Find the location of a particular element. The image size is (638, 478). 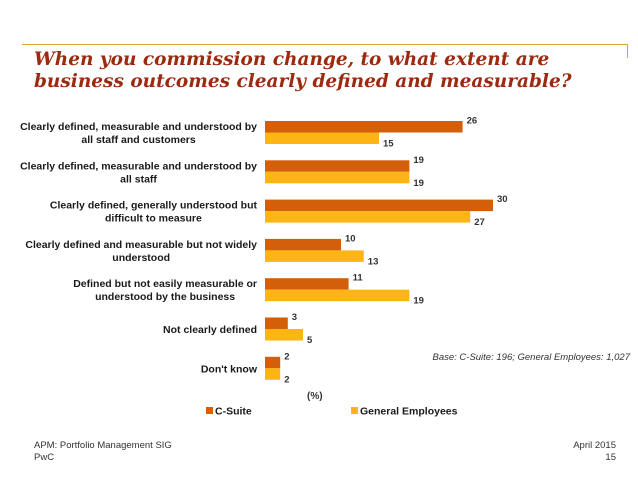

frame-line-corner is located at coordinates (627, 51).